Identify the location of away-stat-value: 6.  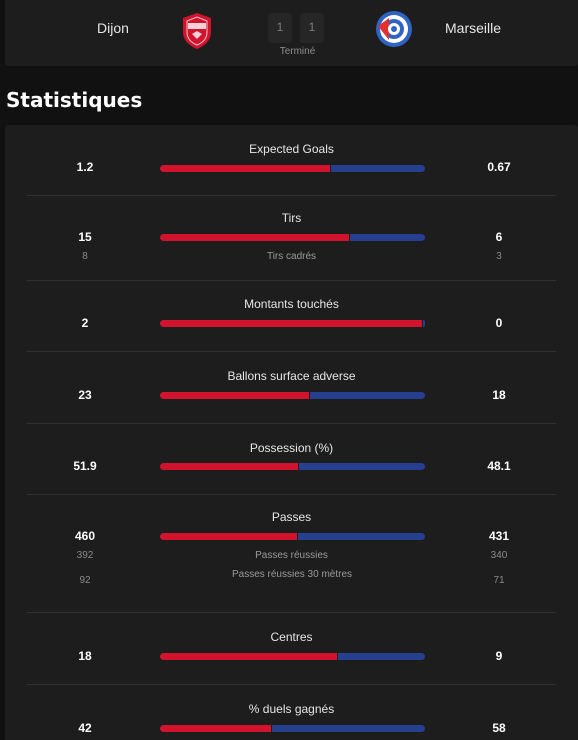
(499, 237).